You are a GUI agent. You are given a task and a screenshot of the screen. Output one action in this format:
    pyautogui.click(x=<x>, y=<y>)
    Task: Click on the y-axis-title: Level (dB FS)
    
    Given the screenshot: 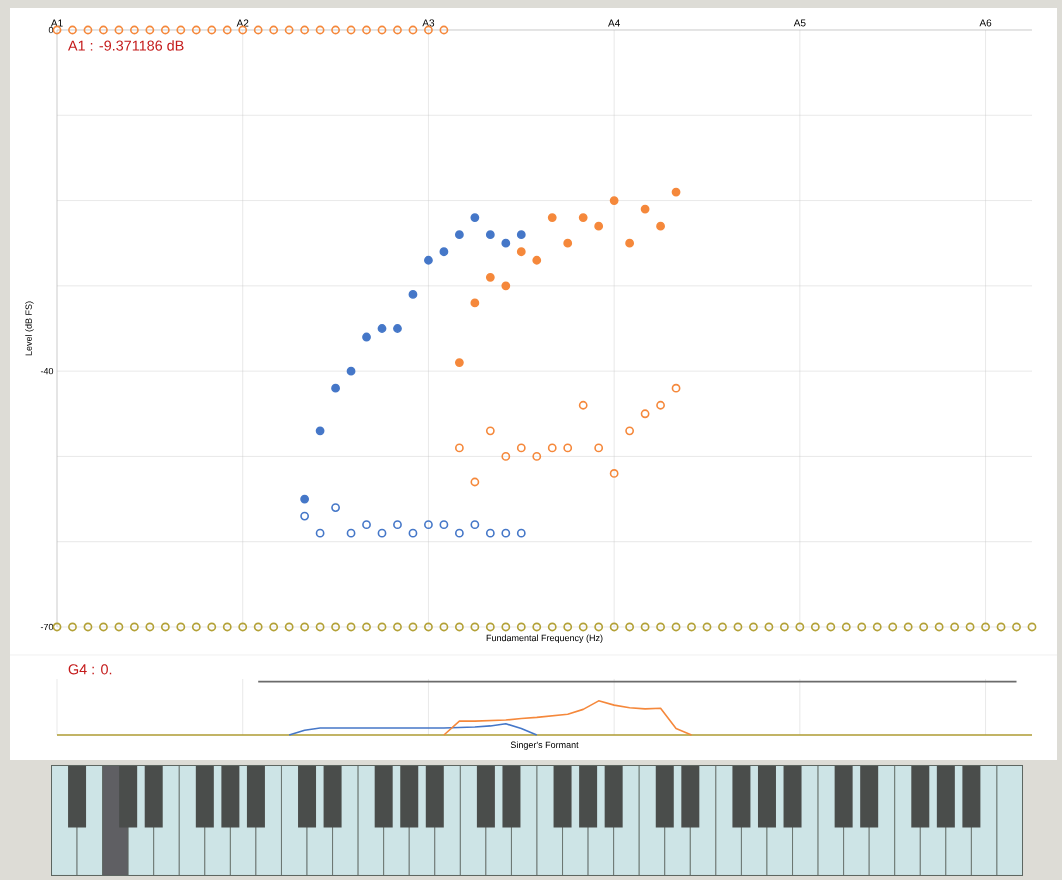 What is the action you would take?
    pyautogui.click(x=29, y=328)
    